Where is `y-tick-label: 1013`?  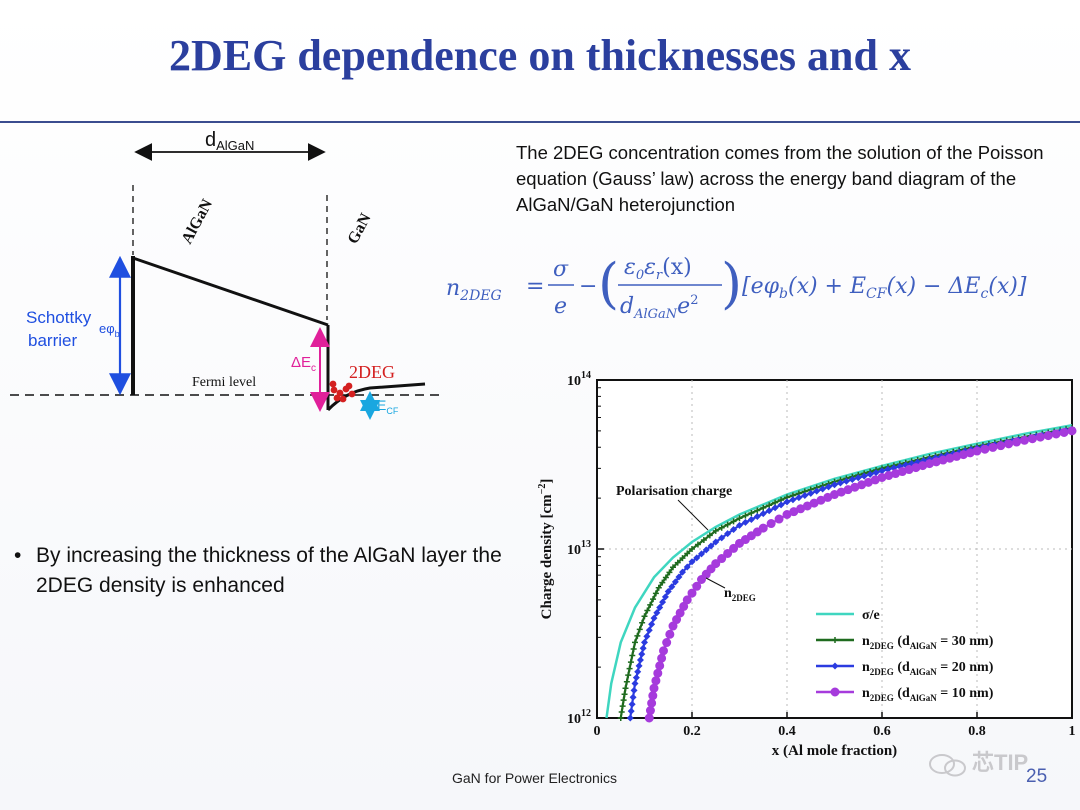 y-tick-label: 1013 is located at coordinates (579, 548).